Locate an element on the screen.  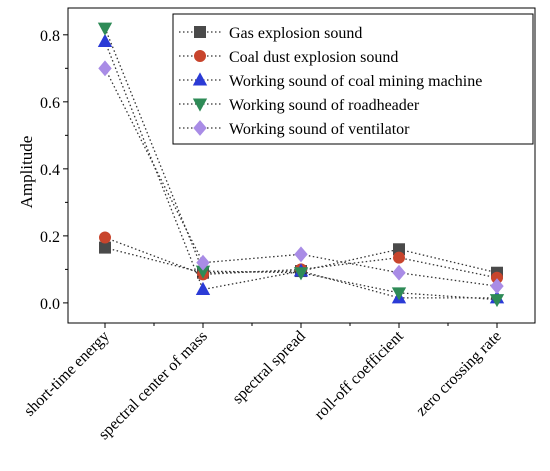
x-tick-label: spectral center of mass is located at coordinates (152, 385).